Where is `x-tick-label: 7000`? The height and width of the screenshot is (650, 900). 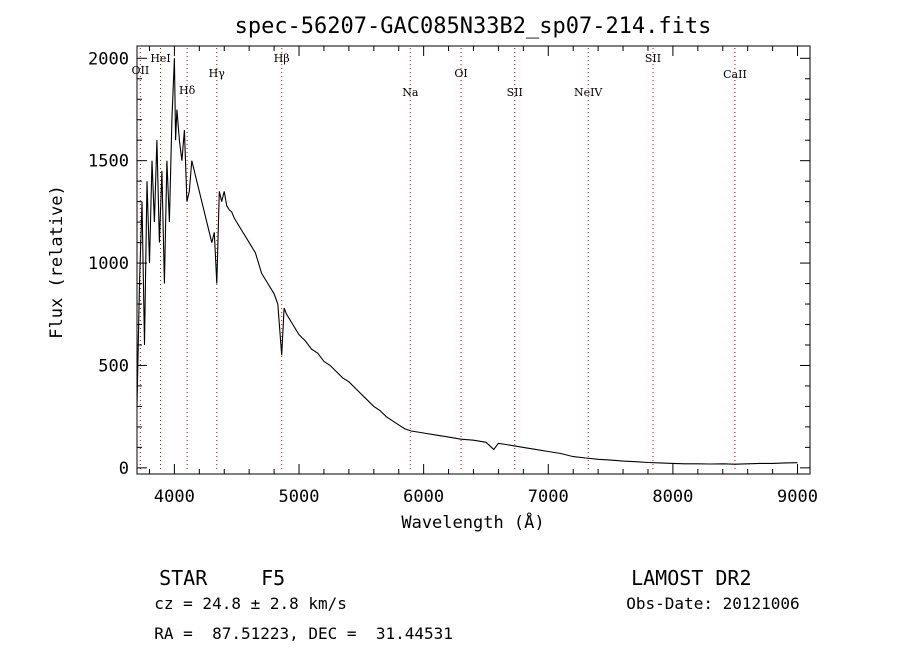 x-tick-label: 7000 is located at coordinates (548, 497).